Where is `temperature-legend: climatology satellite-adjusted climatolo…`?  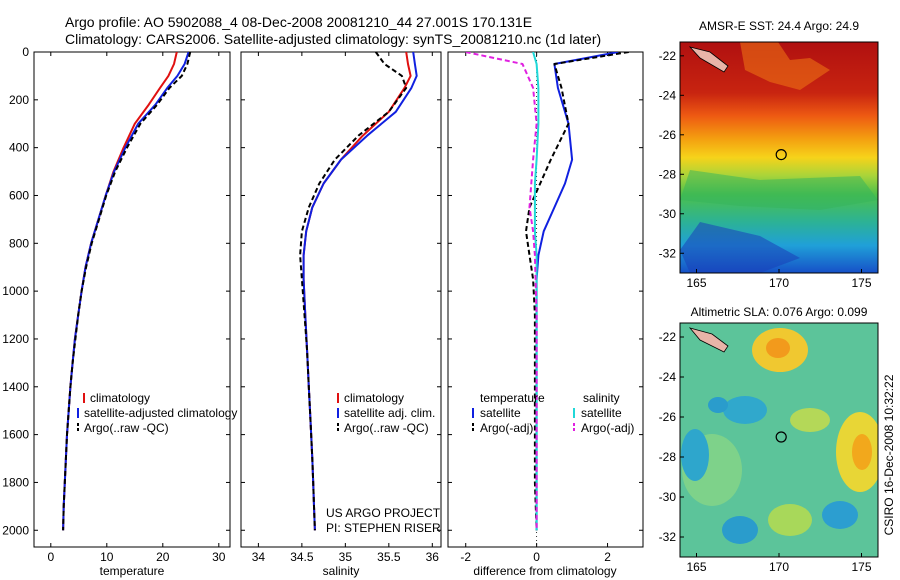
temperature-legend: climatology satellite-adjusted climatolo… is located at coordinates (157, 413).